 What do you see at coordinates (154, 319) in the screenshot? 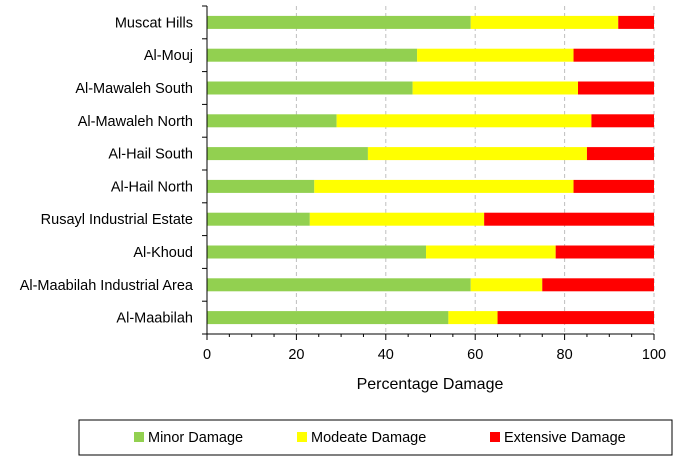
I see `category-label: Al-Maabilah` at bounding box center [154, 319].